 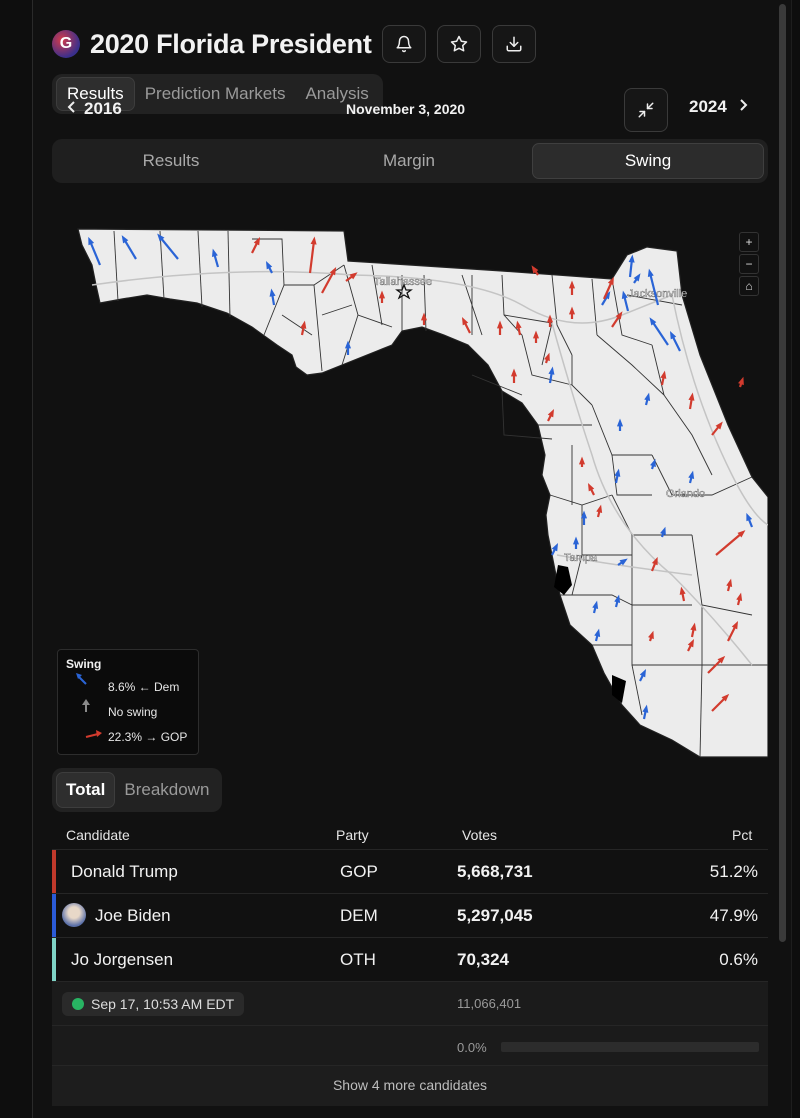 What do you see at coordinates (163, 1004) in the screenshot?
I see `last-updated-text: Sep 17, 10:53 AM EDT` at bounding box center [163, 1004].